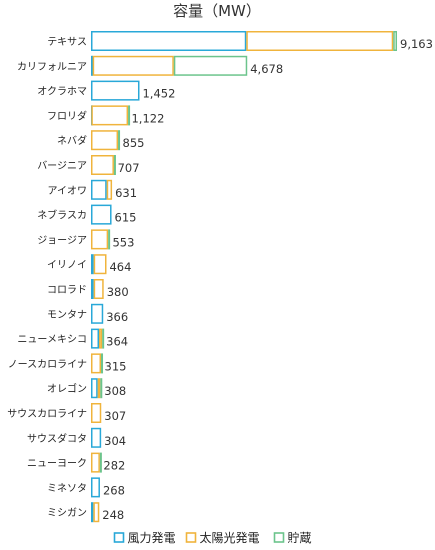 This screenshot has width=435, height=550. Describe the element at coordinates (52, 67) in the screenshot. I see `category-label: カリフォルニア` at that location.